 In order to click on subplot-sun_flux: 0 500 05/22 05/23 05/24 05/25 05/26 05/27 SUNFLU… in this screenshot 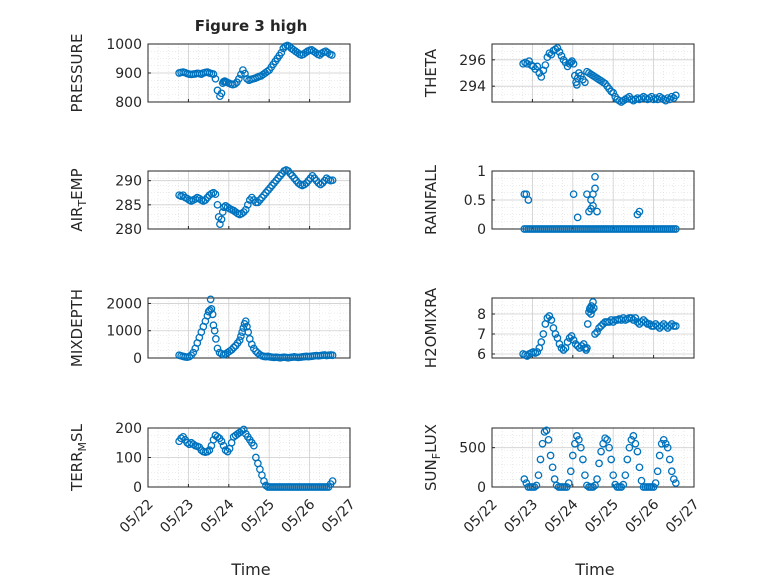, I will do `click(562, 480)`.